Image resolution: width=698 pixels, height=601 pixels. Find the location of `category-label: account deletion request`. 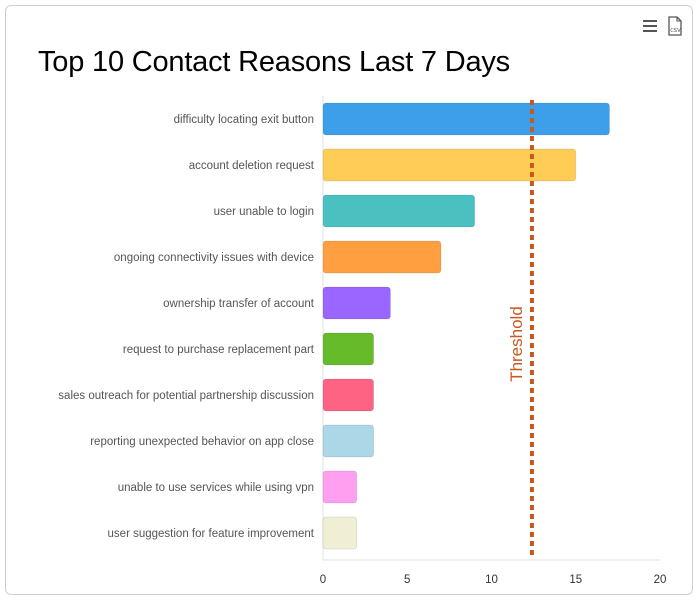

category-label: account deletion request is located at coordinates (252, 166).